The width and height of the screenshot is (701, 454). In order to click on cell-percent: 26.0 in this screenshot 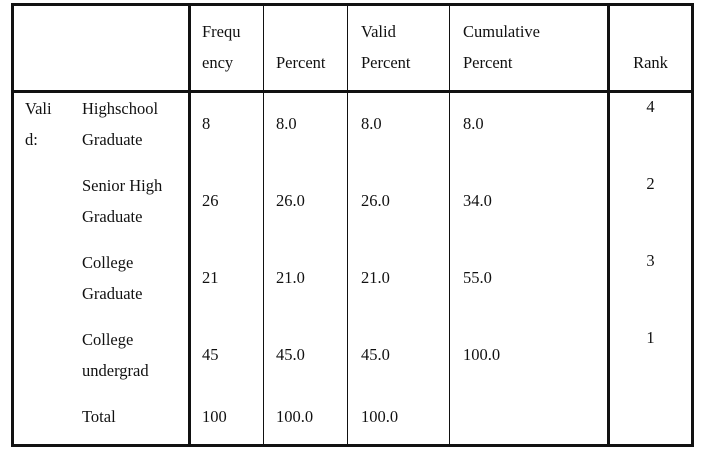, I will do `click(290, 200)`.